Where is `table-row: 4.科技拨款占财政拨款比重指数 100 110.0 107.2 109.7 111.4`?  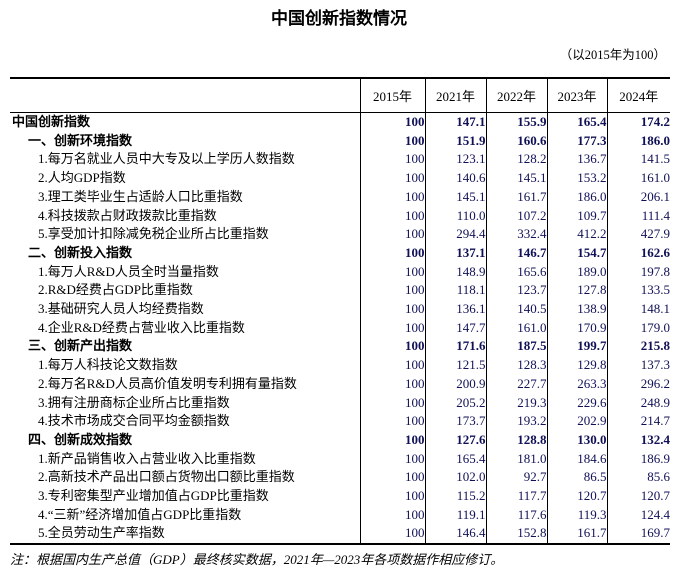 table-row: 4.科技拨款占财政拨款比重指数 100 110.0 107.2 109.7 111.4 is located at coordinates (340, 216).